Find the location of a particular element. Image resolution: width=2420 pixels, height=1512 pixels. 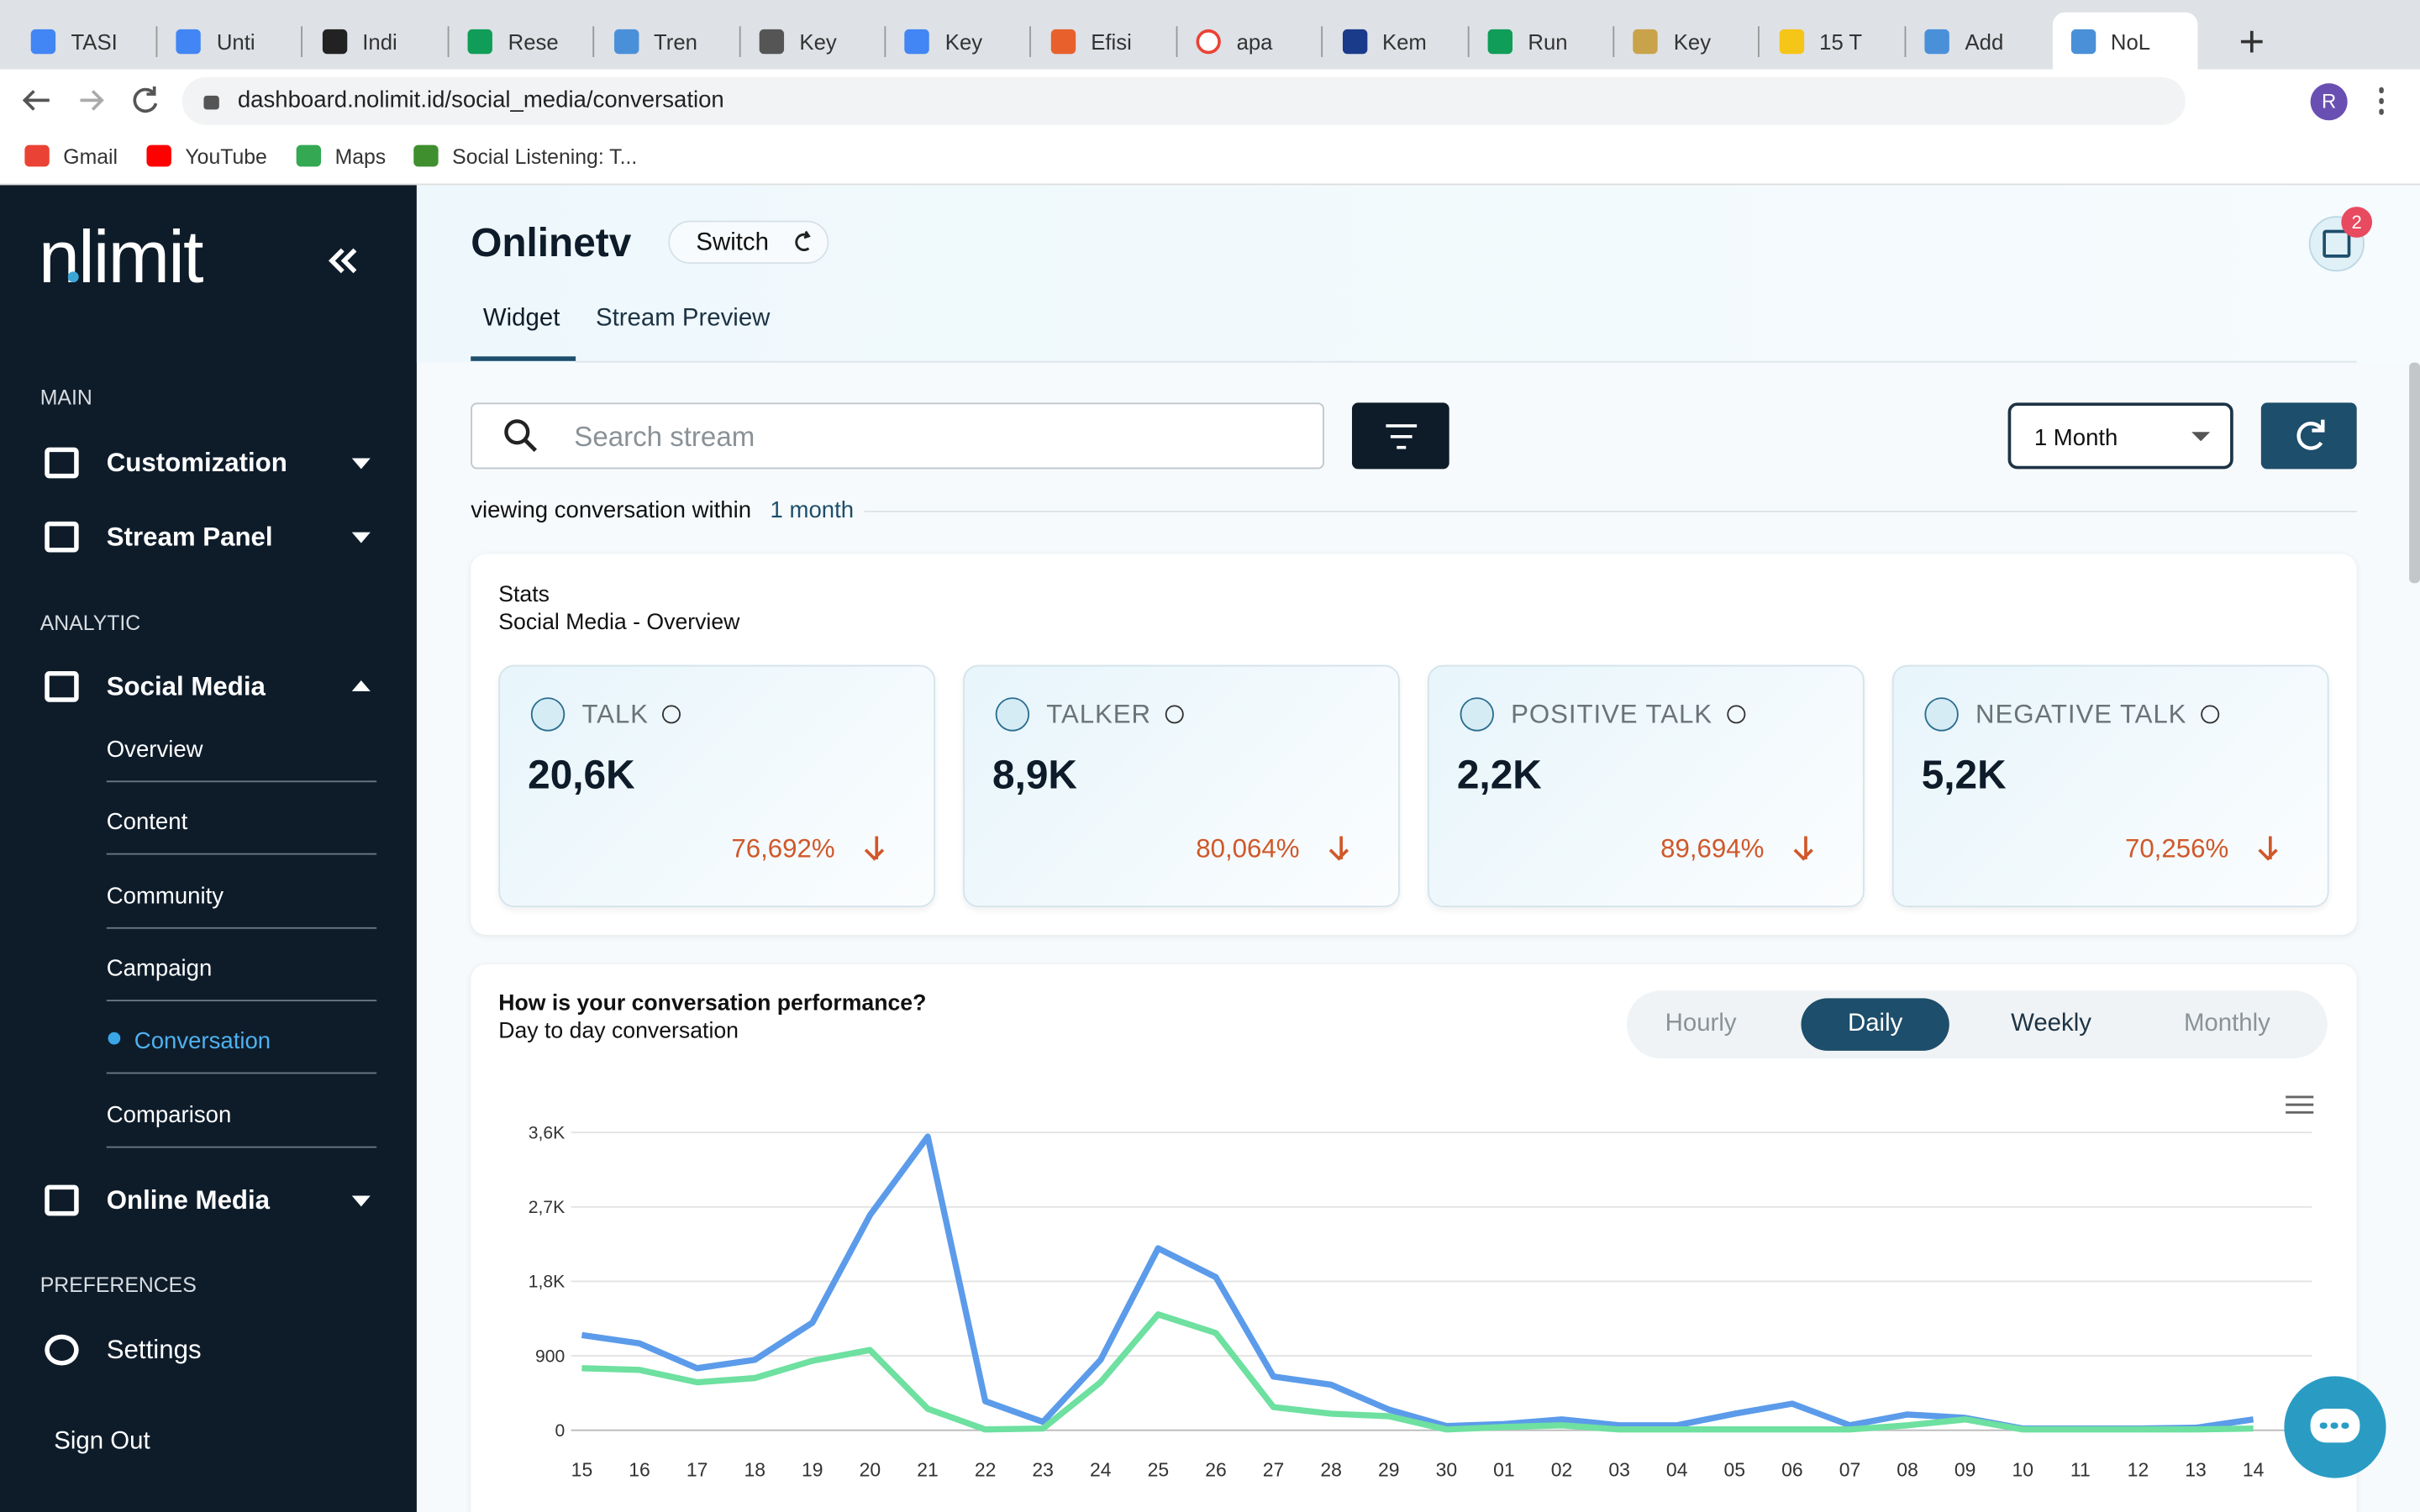

stat-card: TALK 20,6K 76,692% is located at coordinates (717, 786).